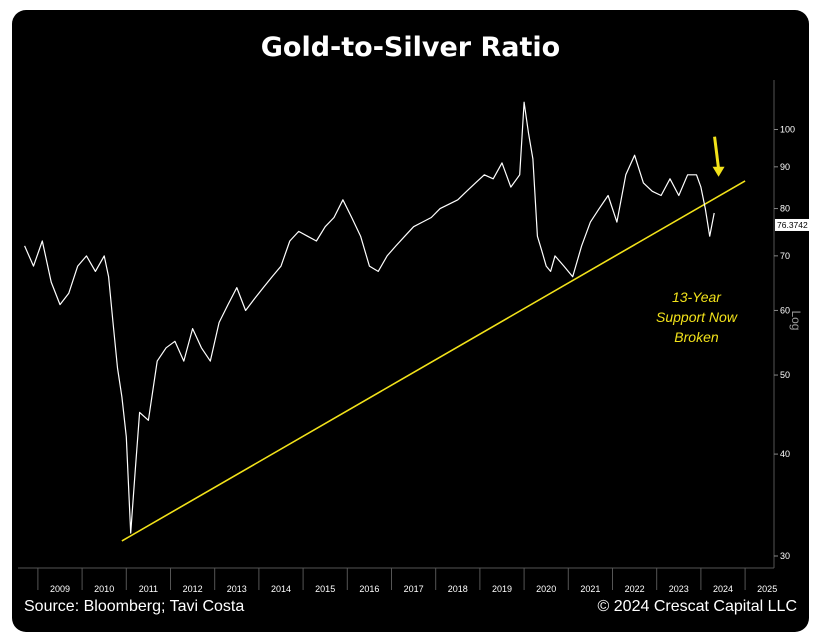 The image size is (821, 643). I want to click on chart-title: Gold-to-Silver Ratio, so click(410, 47).